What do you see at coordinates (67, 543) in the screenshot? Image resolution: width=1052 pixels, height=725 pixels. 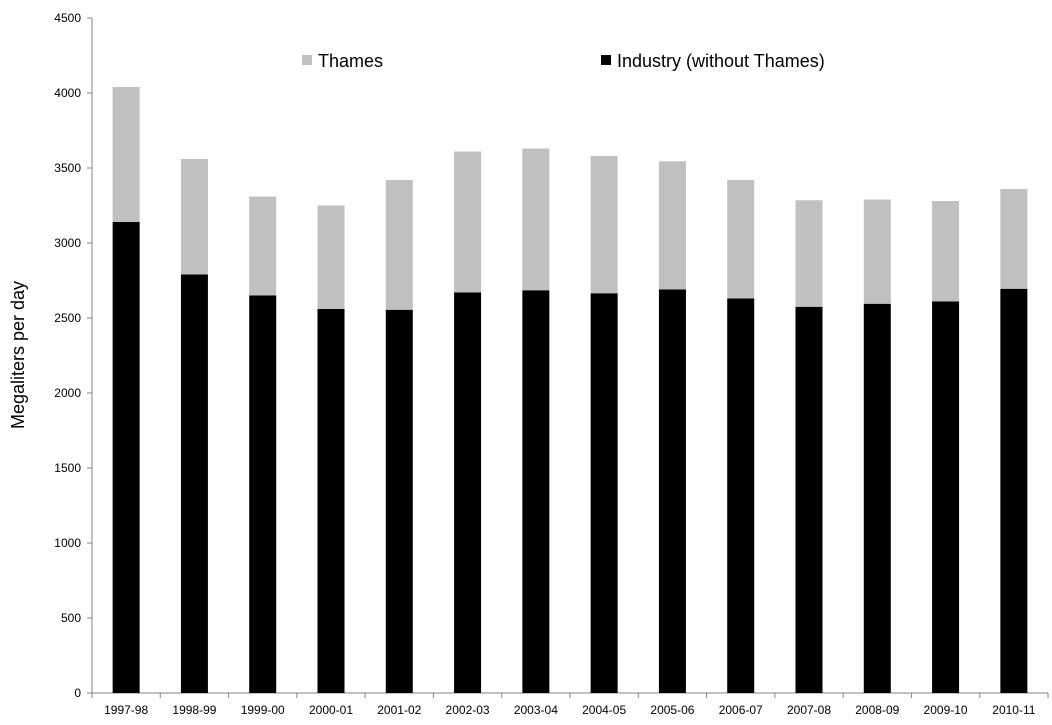 I see `y-tick-label: 1000` at bounding box center [67, 543].